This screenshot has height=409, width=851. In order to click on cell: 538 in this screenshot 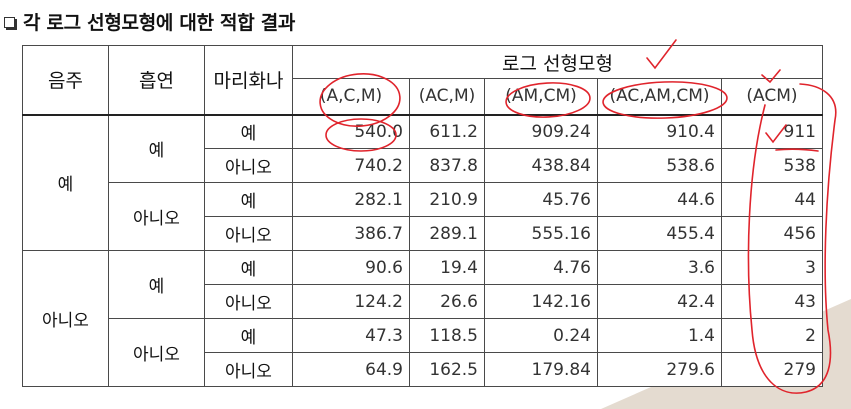, I will do `click(772, 165)`.